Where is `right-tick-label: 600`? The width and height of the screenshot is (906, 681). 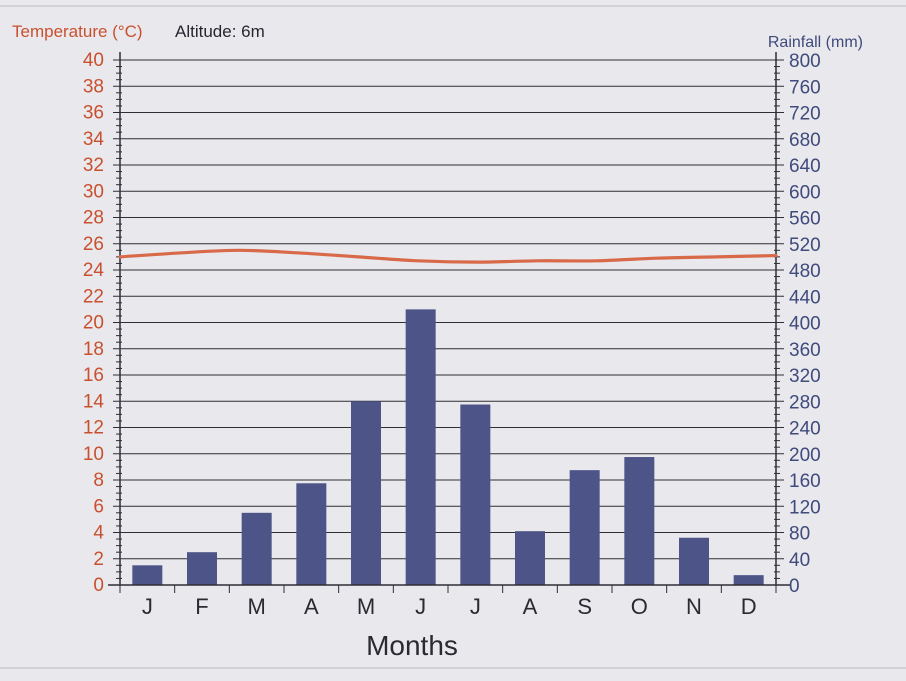 right-tick-label: 600 is located at coordinates (805, 192).